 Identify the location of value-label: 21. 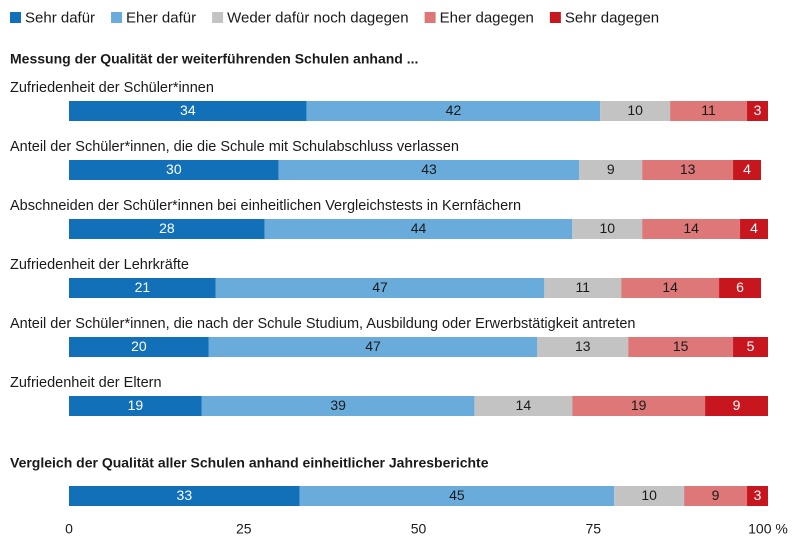
(143, 287).